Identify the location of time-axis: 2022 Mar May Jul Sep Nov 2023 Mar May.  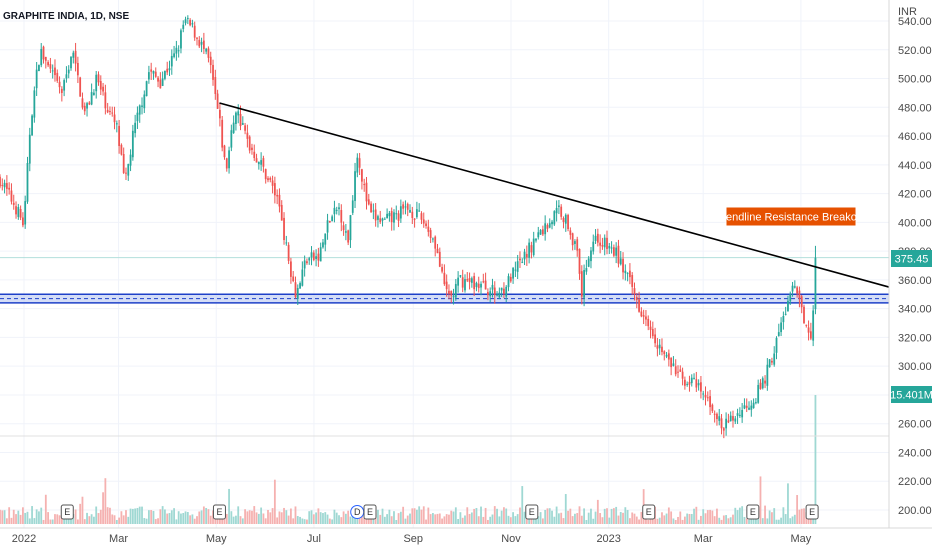
(412, 539).